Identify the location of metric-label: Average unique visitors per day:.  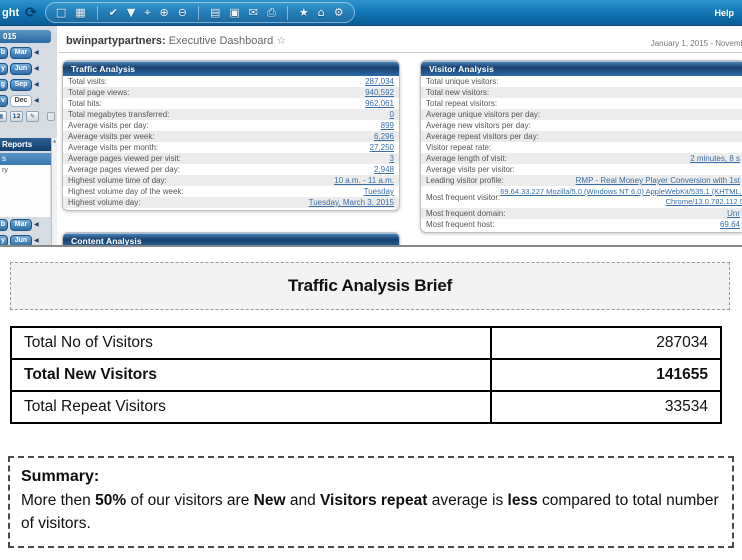
(483, 114).